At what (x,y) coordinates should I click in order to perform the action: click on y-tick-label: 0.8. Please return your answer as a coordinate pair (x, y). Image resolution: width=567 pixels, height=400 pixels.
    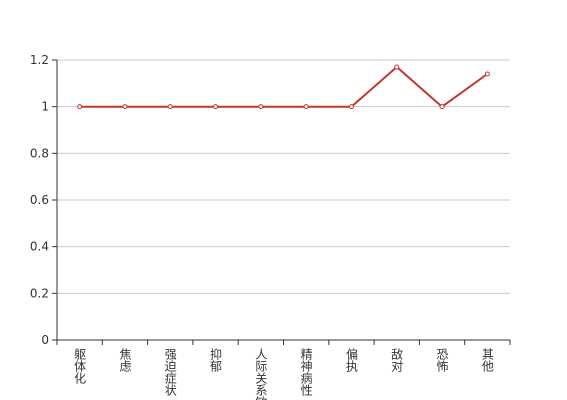
    Looking at the image, I should click on (39, 153).